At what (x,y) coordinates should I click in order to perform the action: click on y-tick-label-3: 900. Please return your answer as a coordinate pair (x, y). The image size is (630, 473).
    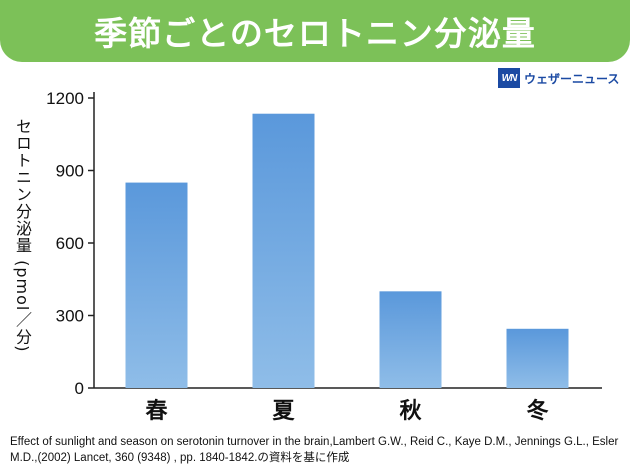
    Looking at the image, I should click on (70, 171).